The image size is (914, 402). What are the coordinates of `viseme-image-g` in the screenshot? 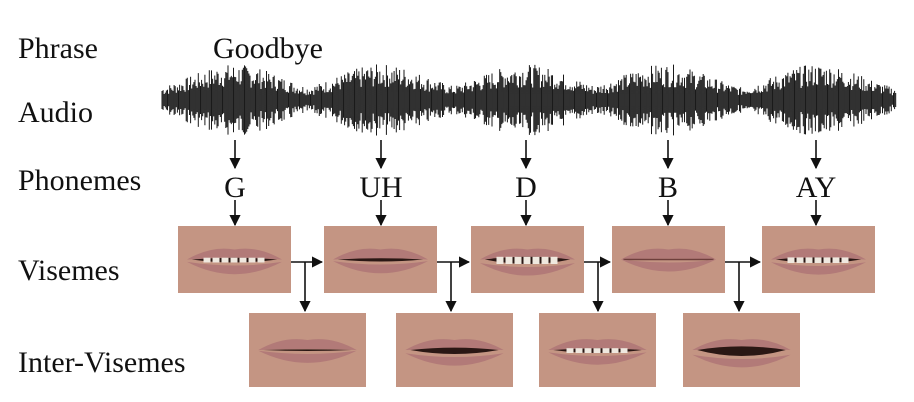 It's located at (234, 259).